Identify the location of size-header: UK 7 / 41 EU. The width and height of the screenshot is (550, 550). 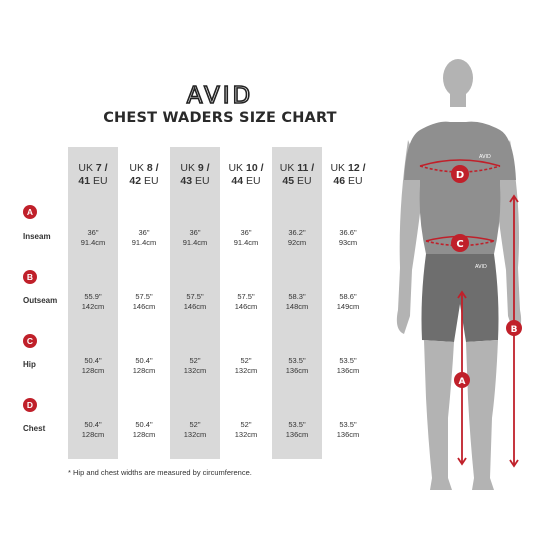
(93, 175).